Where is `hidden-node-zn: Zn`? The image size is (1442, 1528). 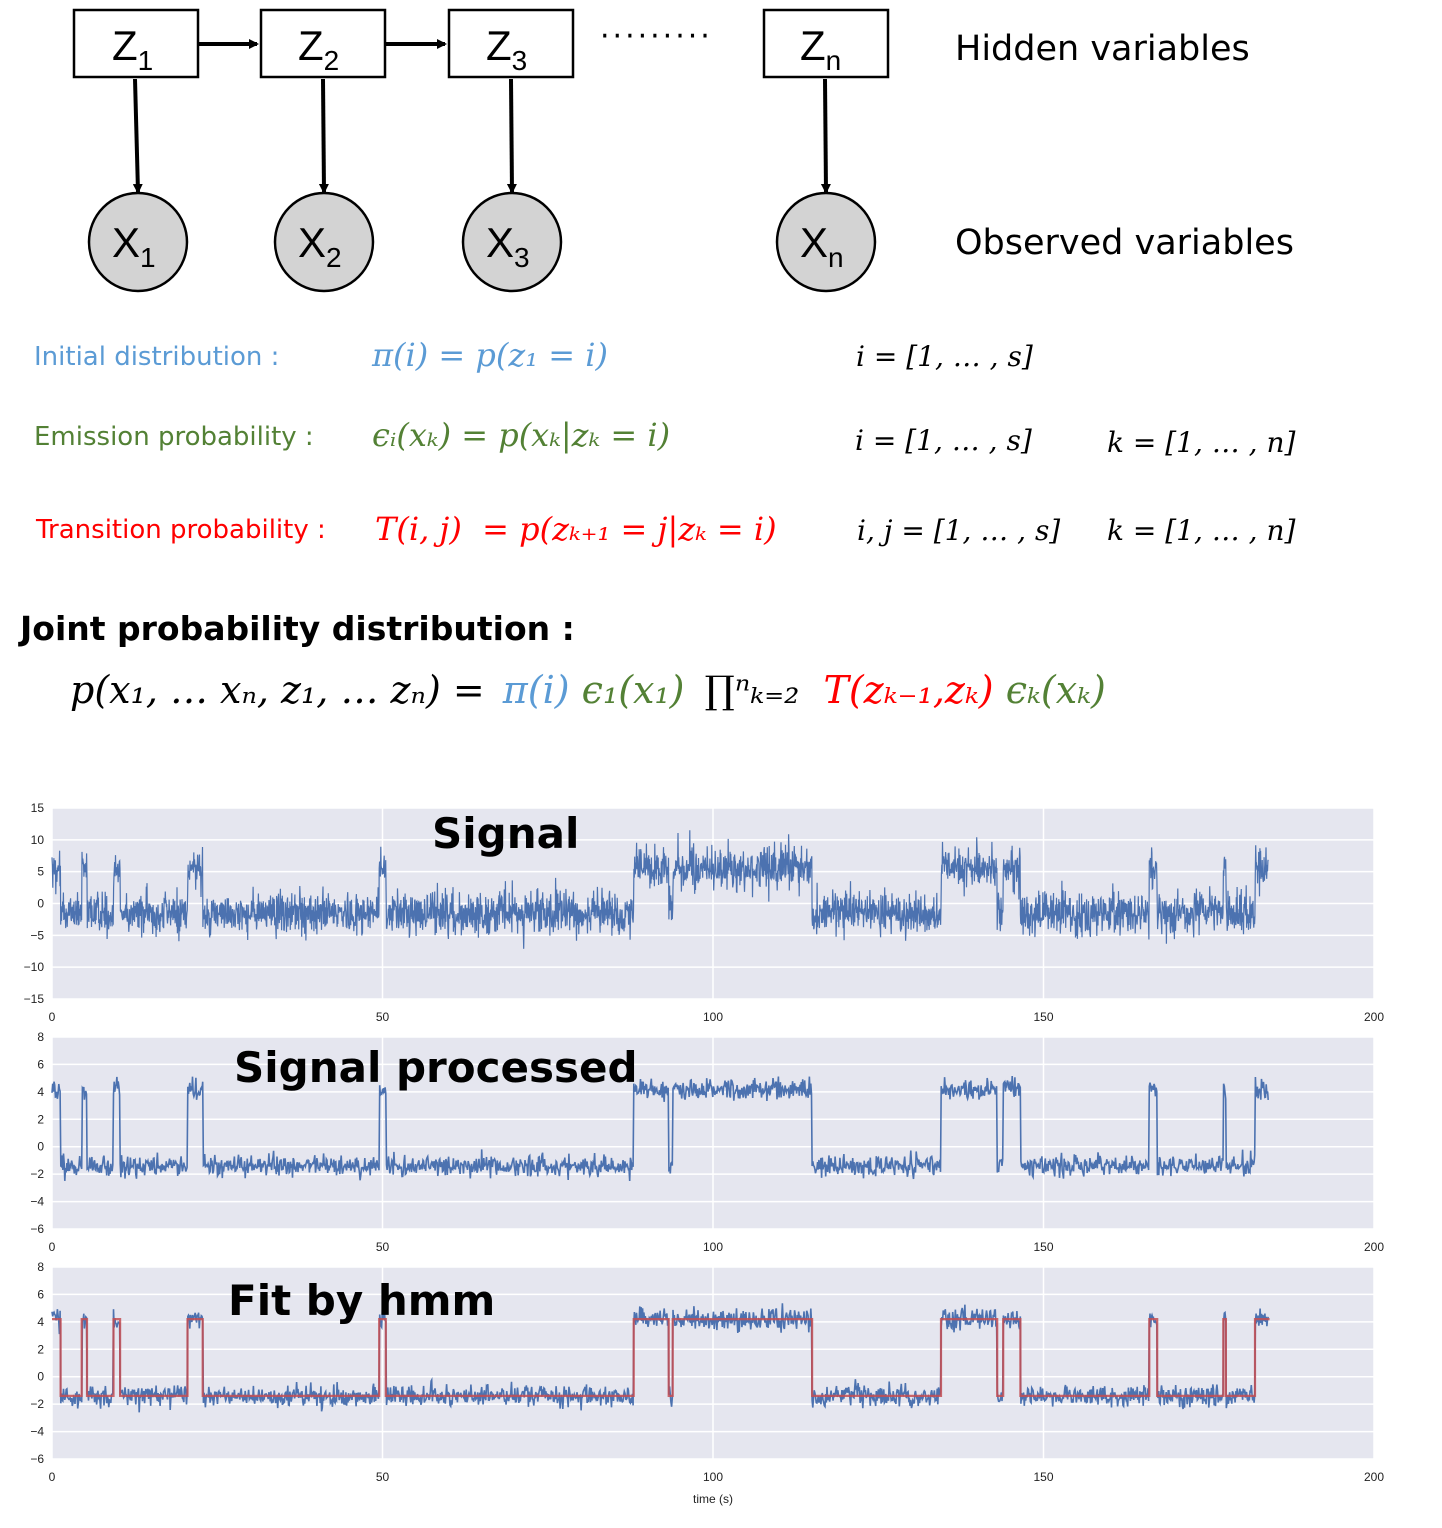
hidden-node-zn: Zn is located at coordinates (826, 43).